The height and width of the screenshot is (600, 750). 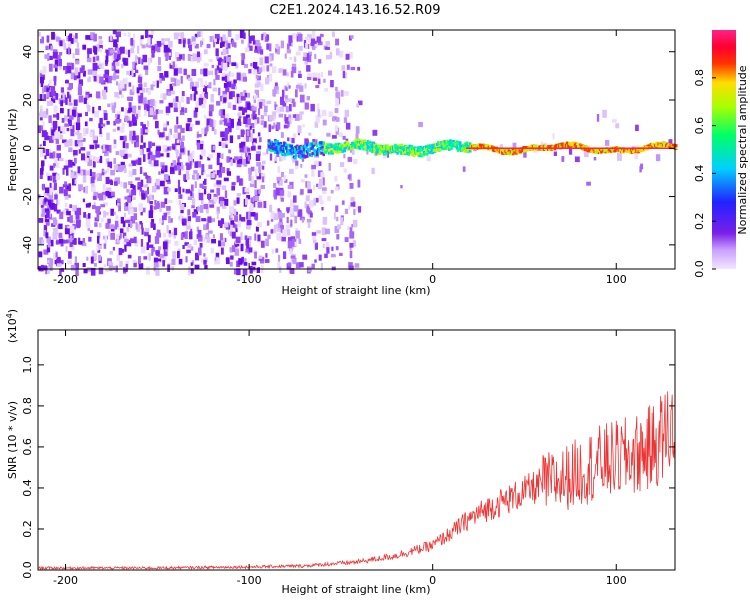 I want to click on snr-scale-note: (x104), so click(x=12, y=326).